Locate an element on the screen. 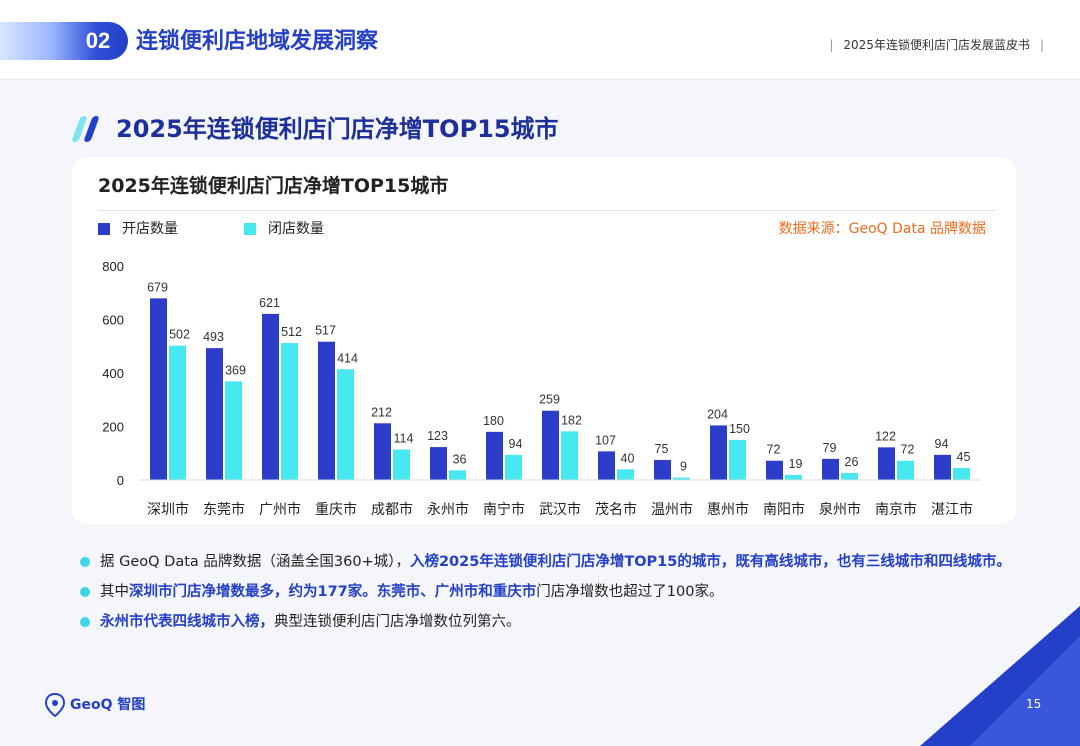 This screenshot has height=746, width=1080. data-label: 512 is located at coordinates (291, 332).